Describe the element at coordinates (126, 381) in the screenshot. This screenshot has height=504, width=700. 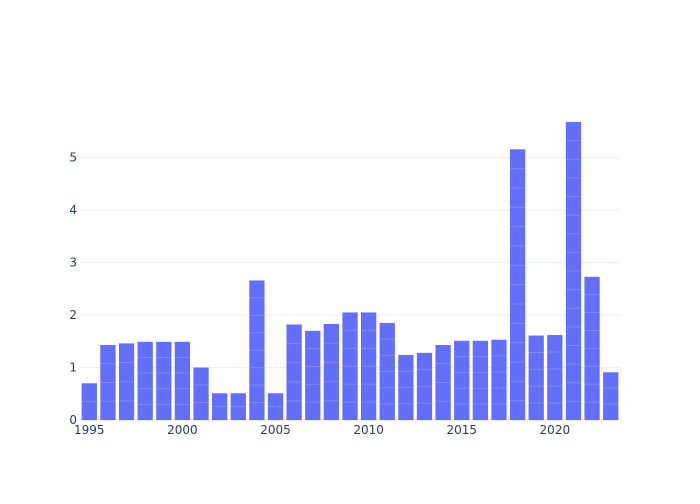
I see `bar-1997` at that location.